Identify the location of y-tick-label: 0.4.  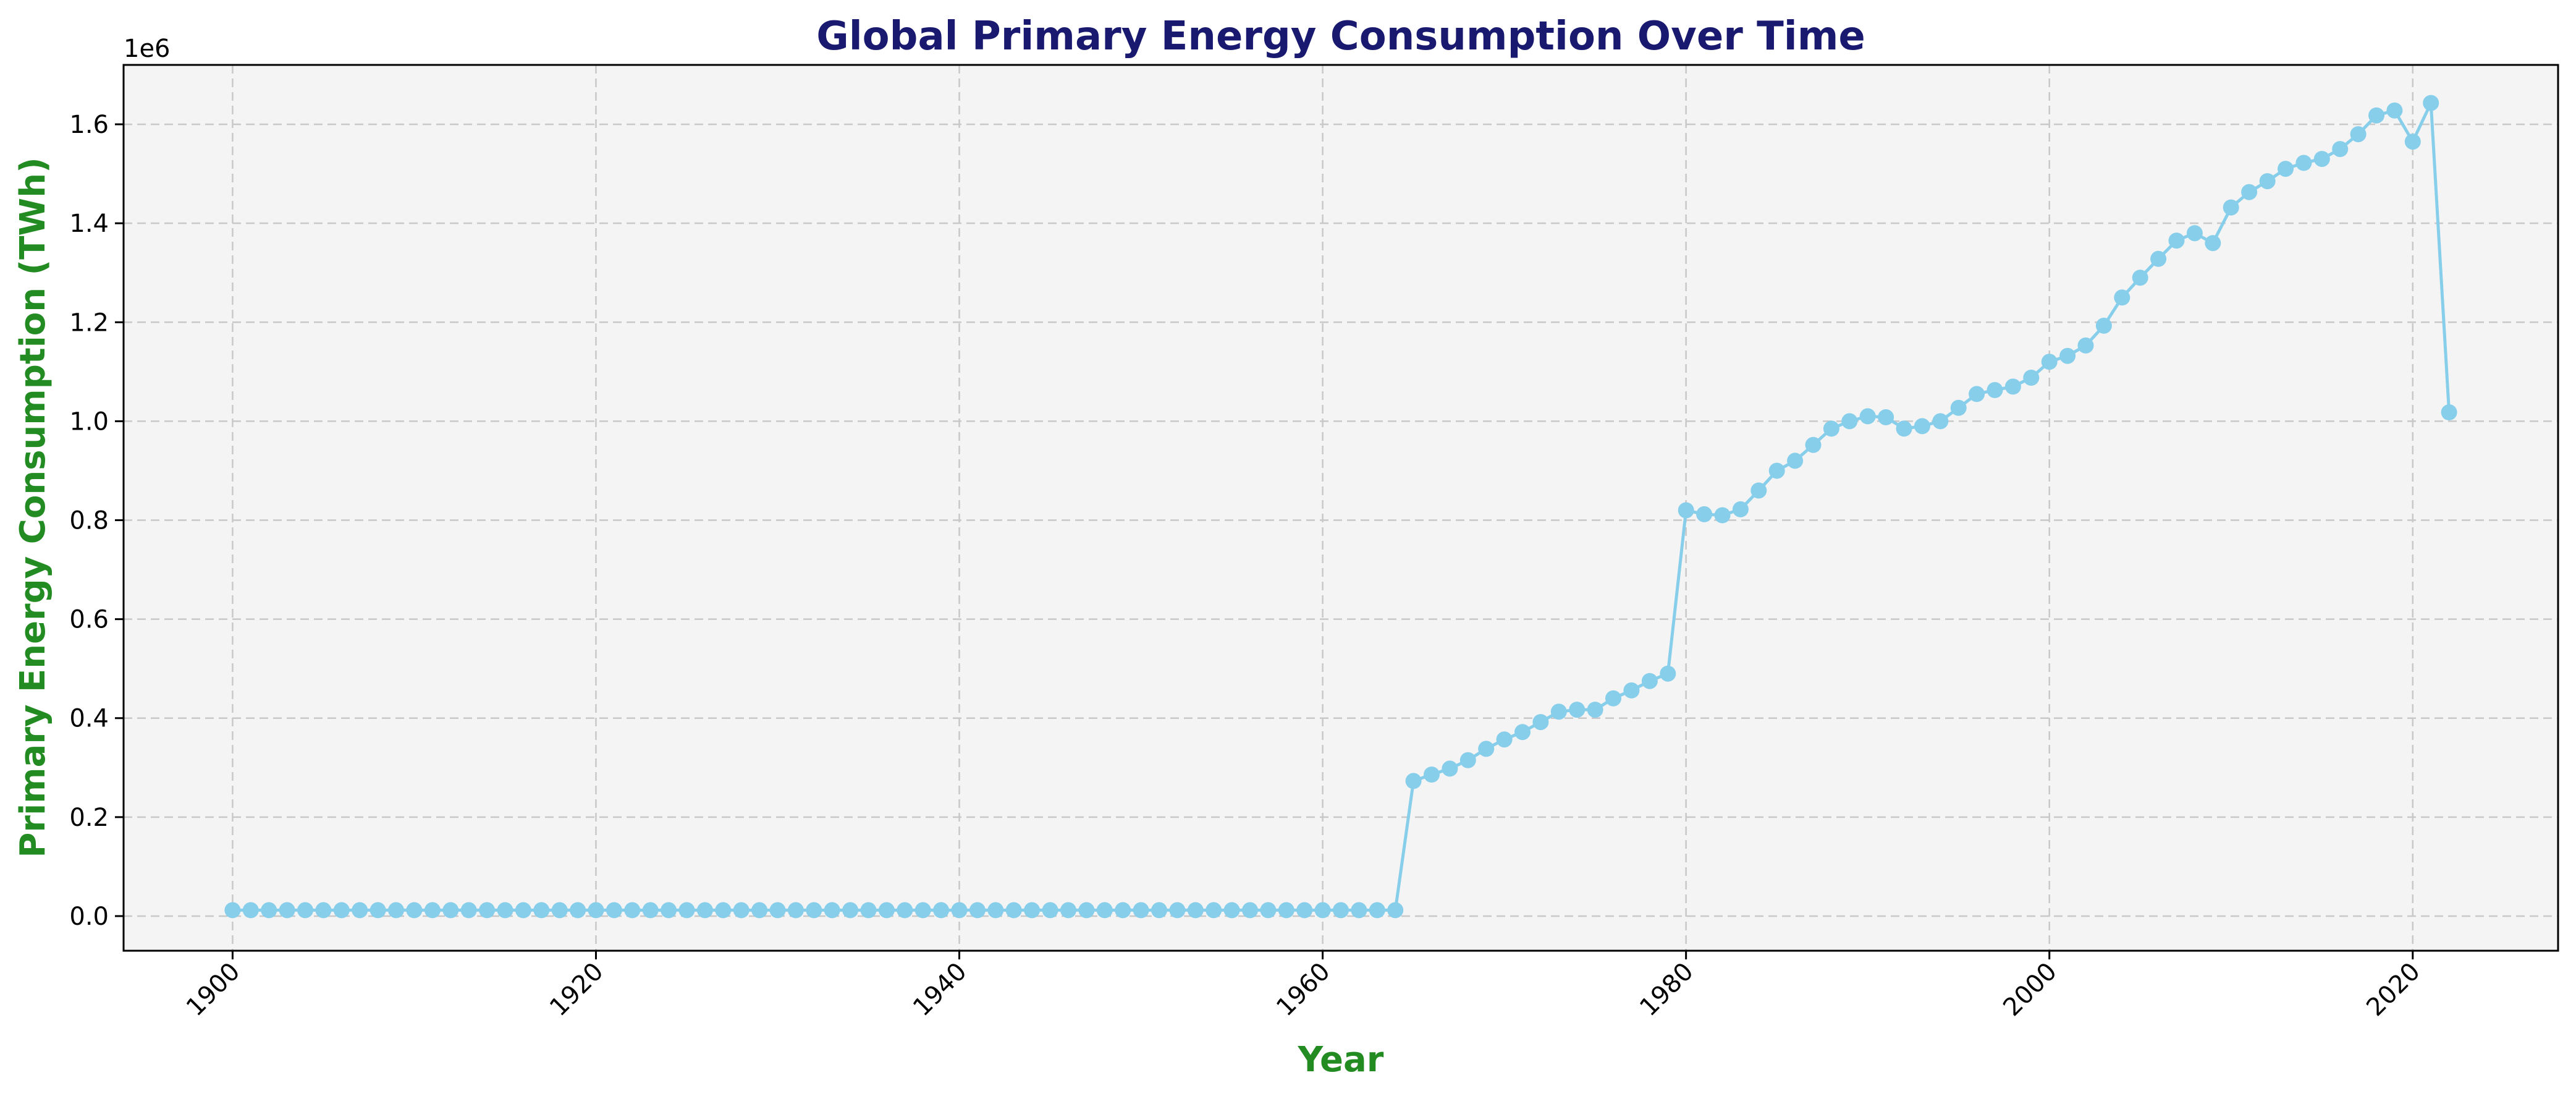
(89, 719).